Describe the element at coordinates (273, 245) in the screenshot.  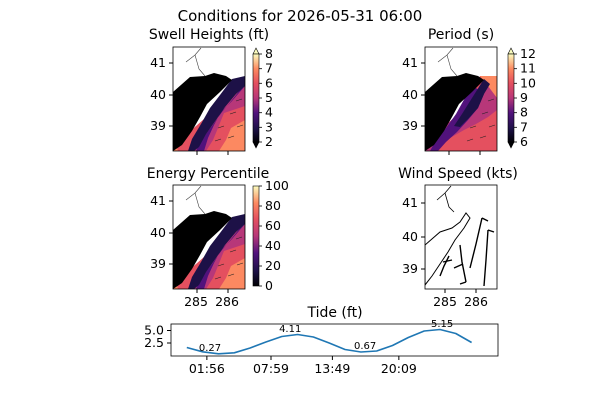
I see `energy-cbar-tick-40: 40` at that location.